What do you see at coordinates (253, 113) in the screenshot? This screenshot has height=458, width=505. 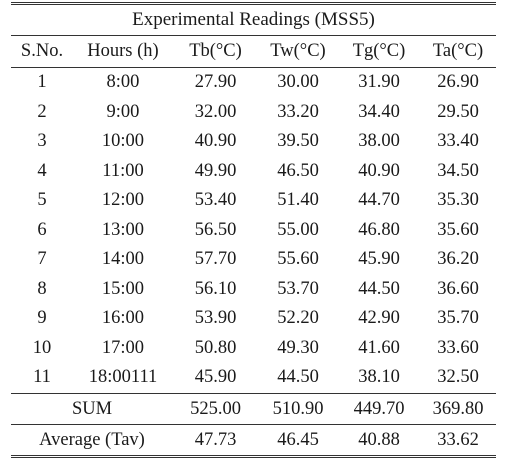 I see `table-row: 2 9:00 32.00 33.20 34.40 29.50` at bounding box center [253, 113].